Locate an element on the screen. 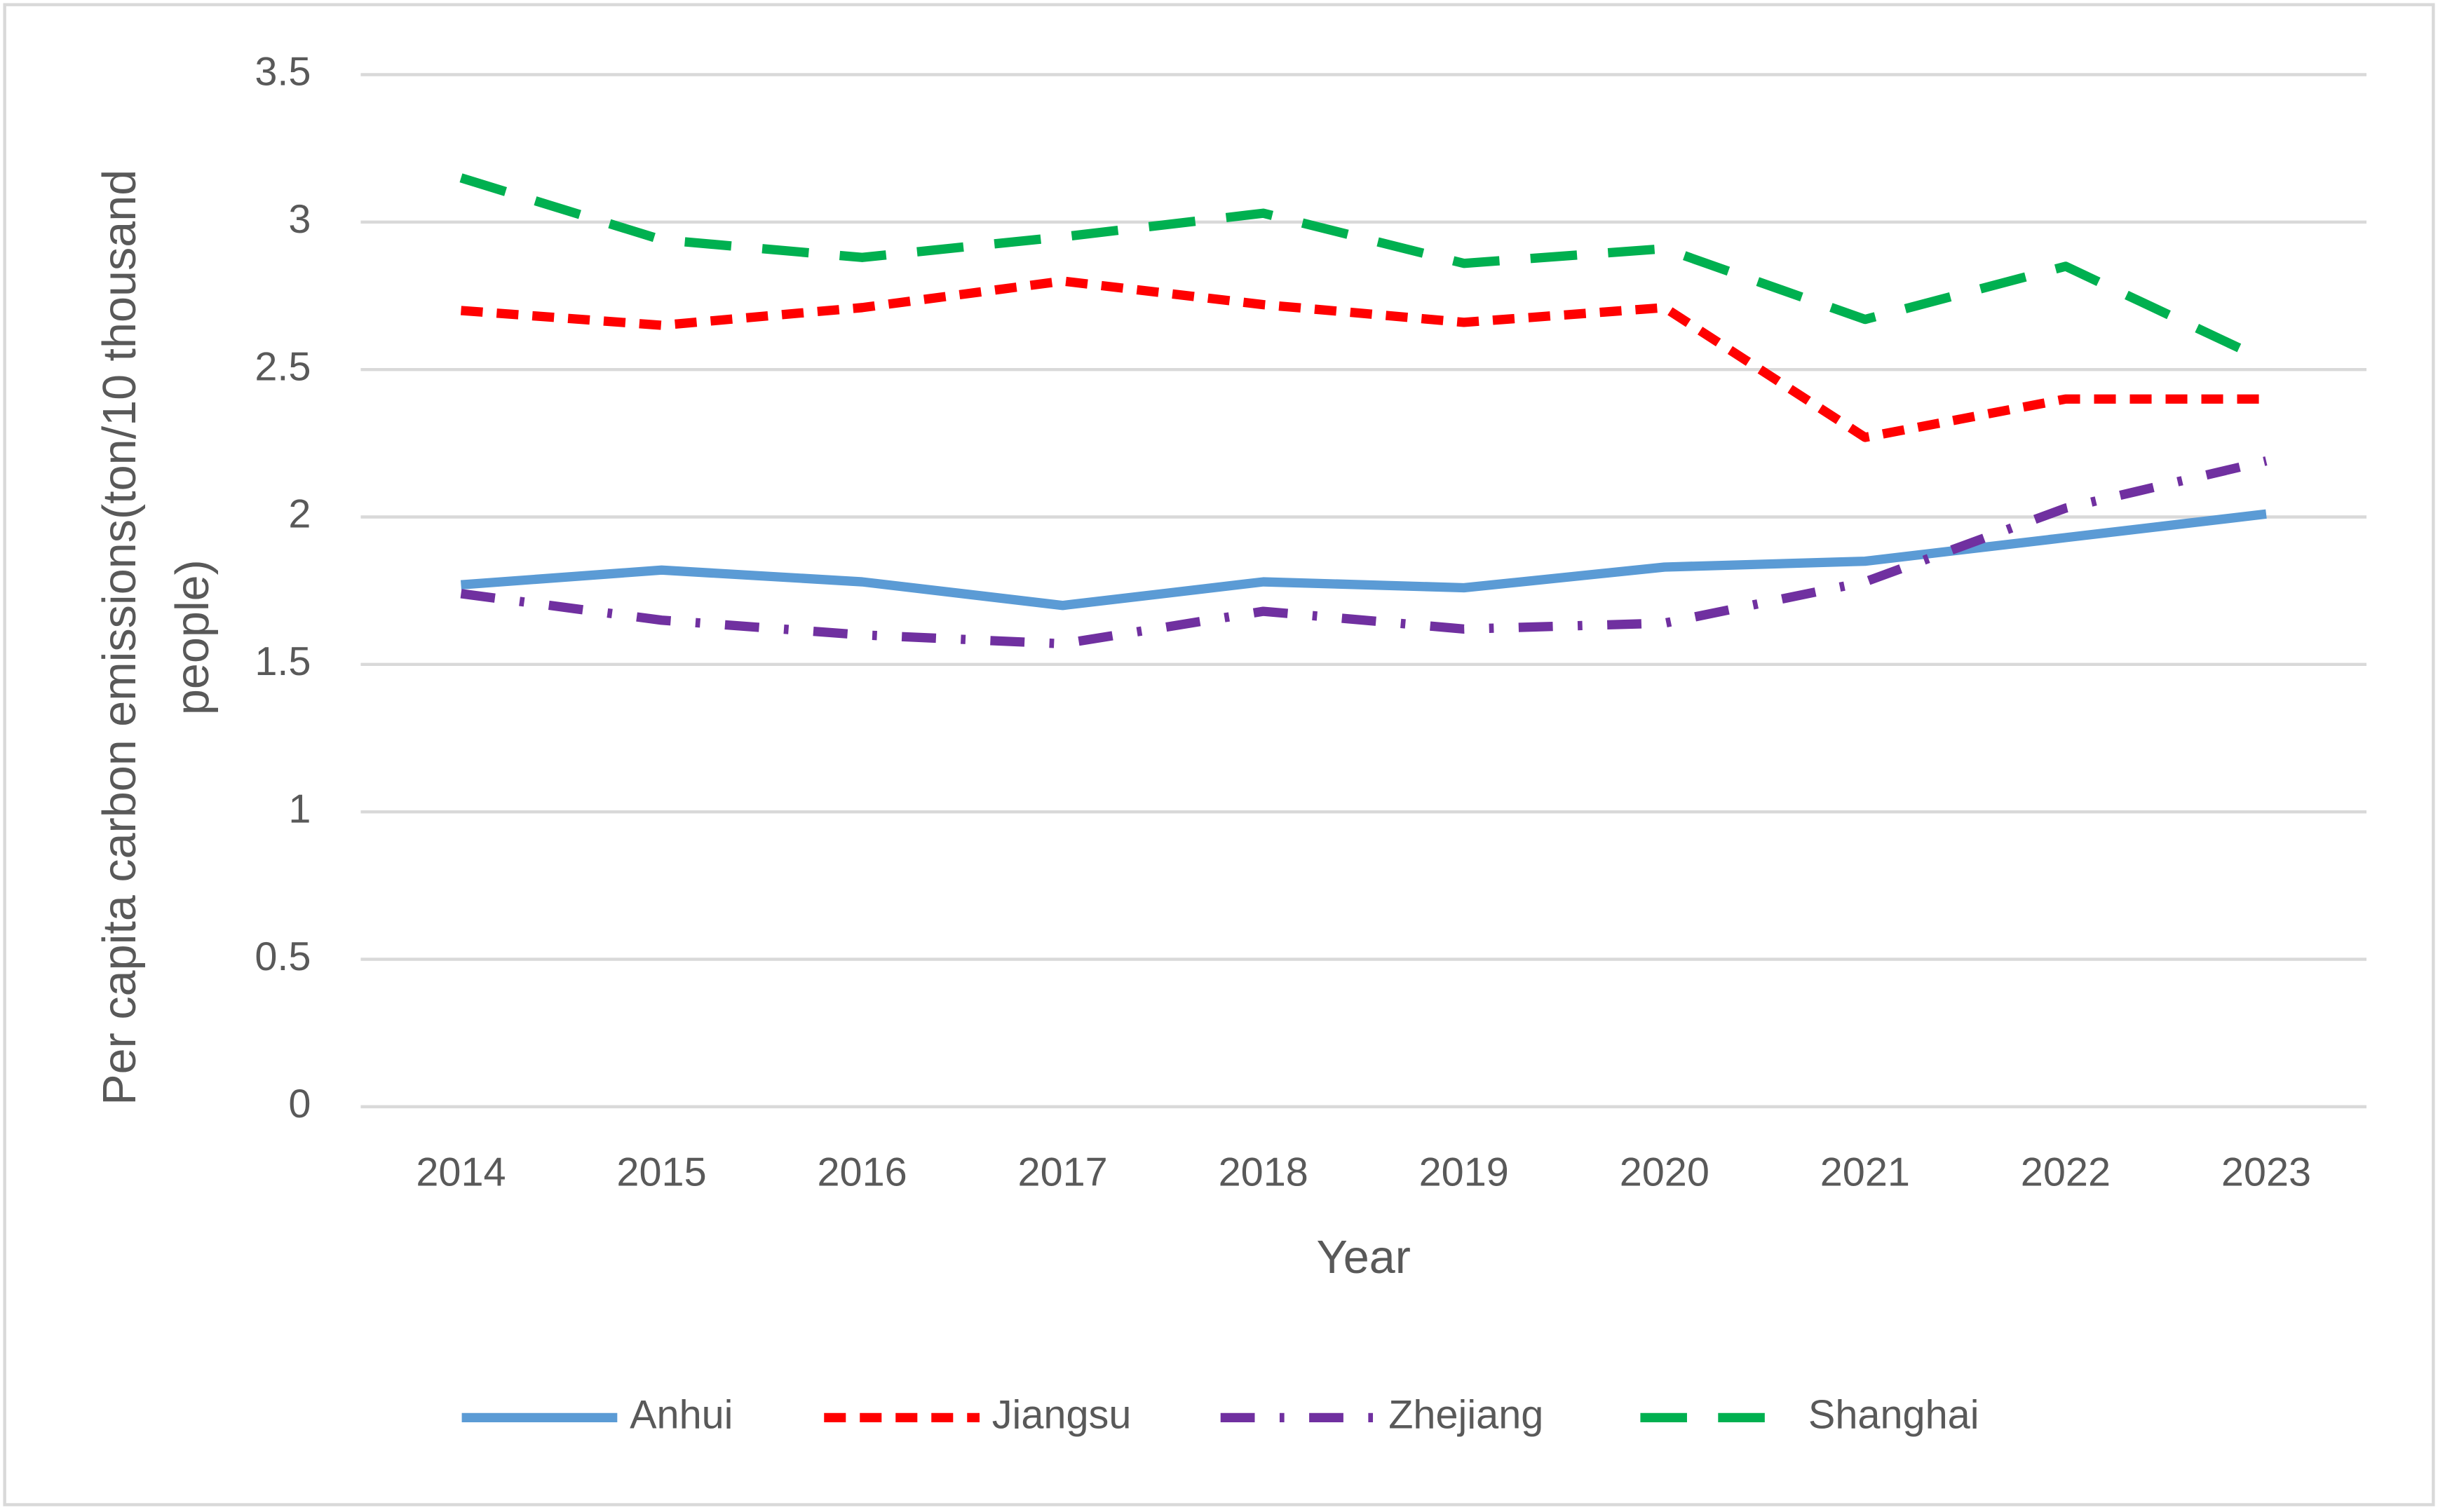  x-tick-label: 2014 is located at coordinates (461, 1172).